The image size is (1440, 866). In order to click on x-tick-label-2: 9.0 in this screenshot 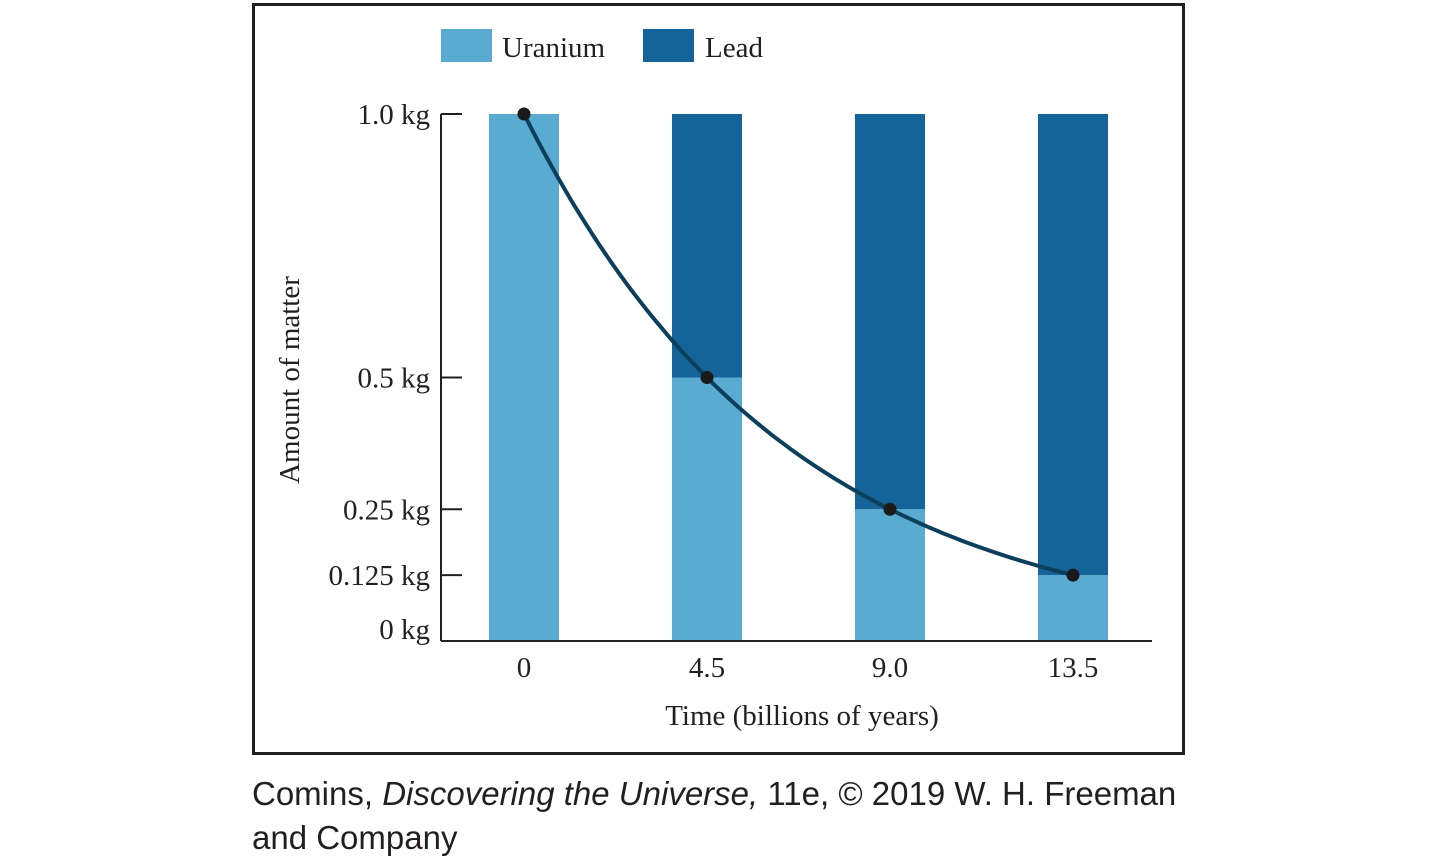, I will do `click(890, 668)`.